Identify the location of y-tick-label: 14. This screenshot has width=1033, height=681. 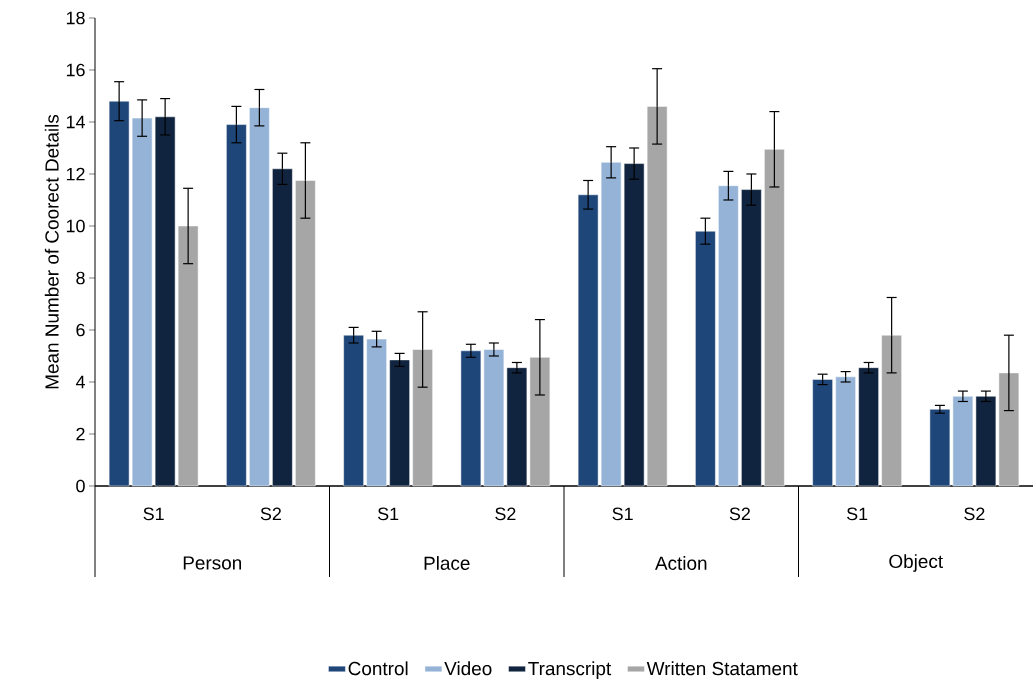
(75, 122).